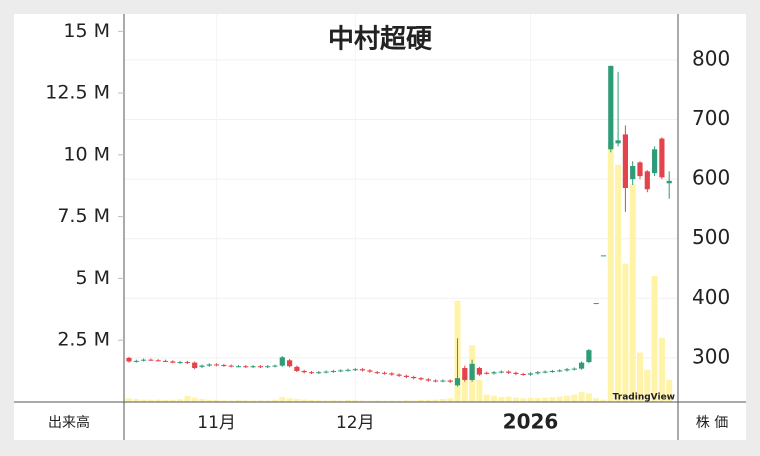  Describe the element at coordinates (712, 423) in the screenshot. I see `price-axis-label: 株 価` at that location.